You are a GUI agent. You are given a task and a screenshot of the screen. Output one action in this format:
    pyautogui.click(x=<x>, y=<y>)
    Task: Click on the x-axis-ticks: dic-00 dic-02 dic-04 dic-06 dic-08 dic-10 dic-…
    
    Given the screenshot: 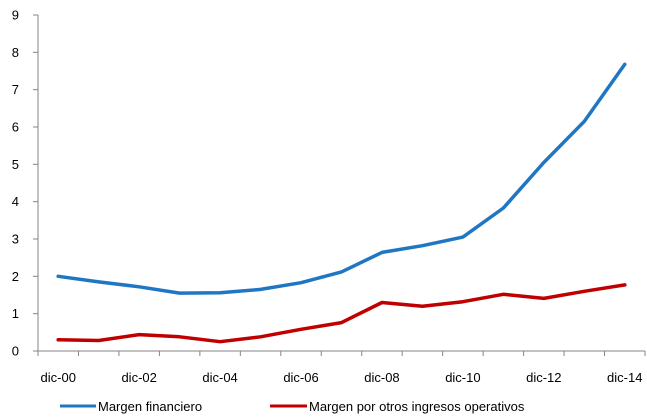 What is the action you would take?
    pyautogui.click(x=341, y=368)
    